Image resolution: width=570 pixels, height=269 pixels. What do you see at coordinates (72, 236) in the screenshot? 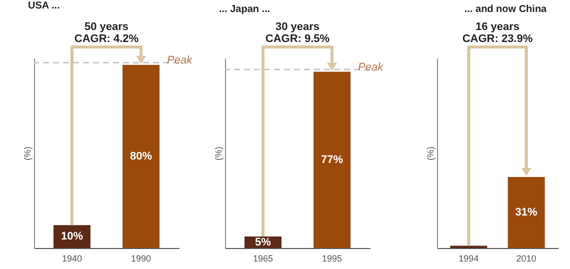
I see `data-label: 10%` at bounding box center [72, 236].